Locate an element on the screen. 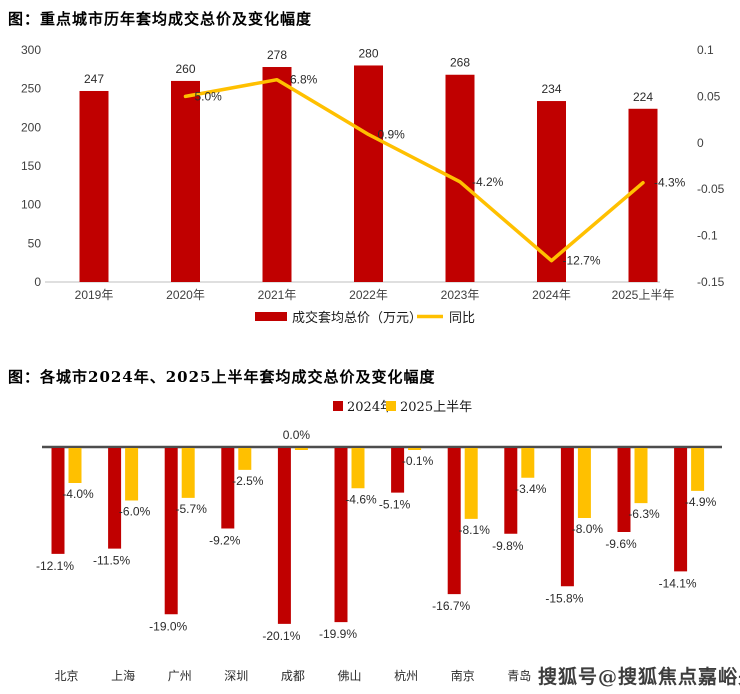 The width and height of the screenshot is (740, 694). right-axis-tick: 0 is located at coordinates (700, 143).